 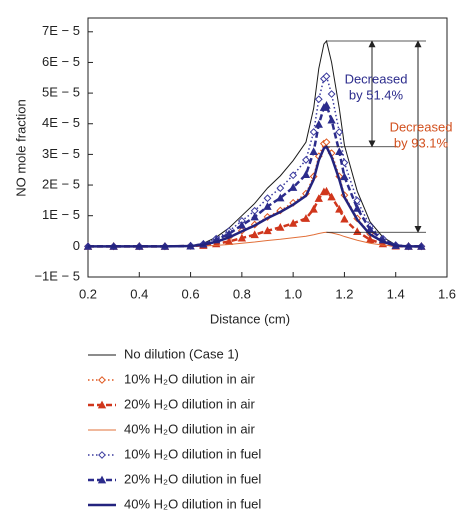 What do you see at coordinates (76, 245) in the screenshot?
I see `y-tick-label: 0` at bounding box center [76, 245].